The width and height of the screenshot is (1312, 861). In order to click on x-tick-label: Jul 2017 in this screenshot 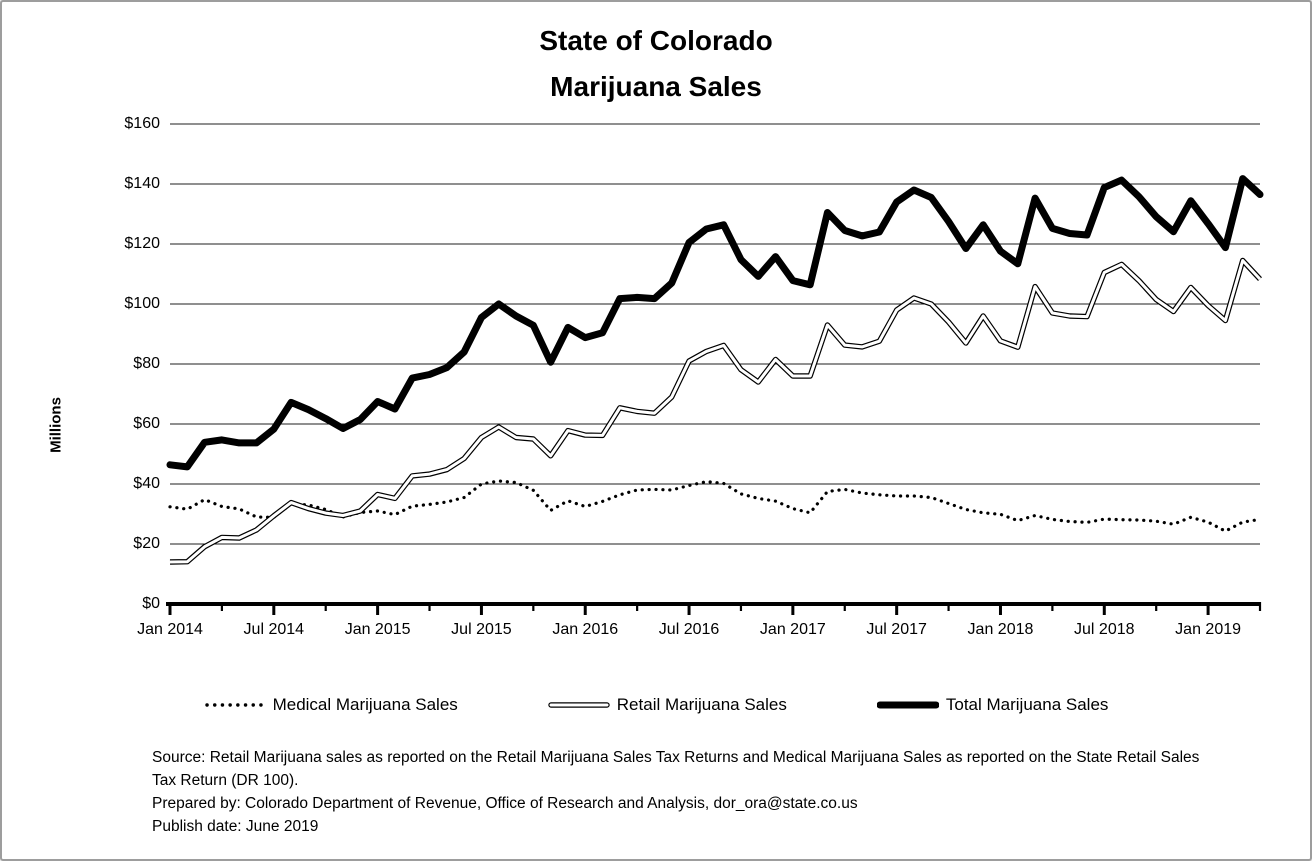, I will do `click(896, 629)`.